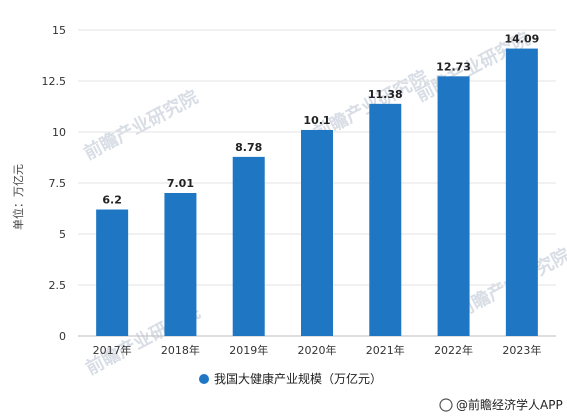 The height and width of the screenshot is (420, 567). I want to click on legend: 我国大健康产业规模（万亿元）, so click(290, 378).